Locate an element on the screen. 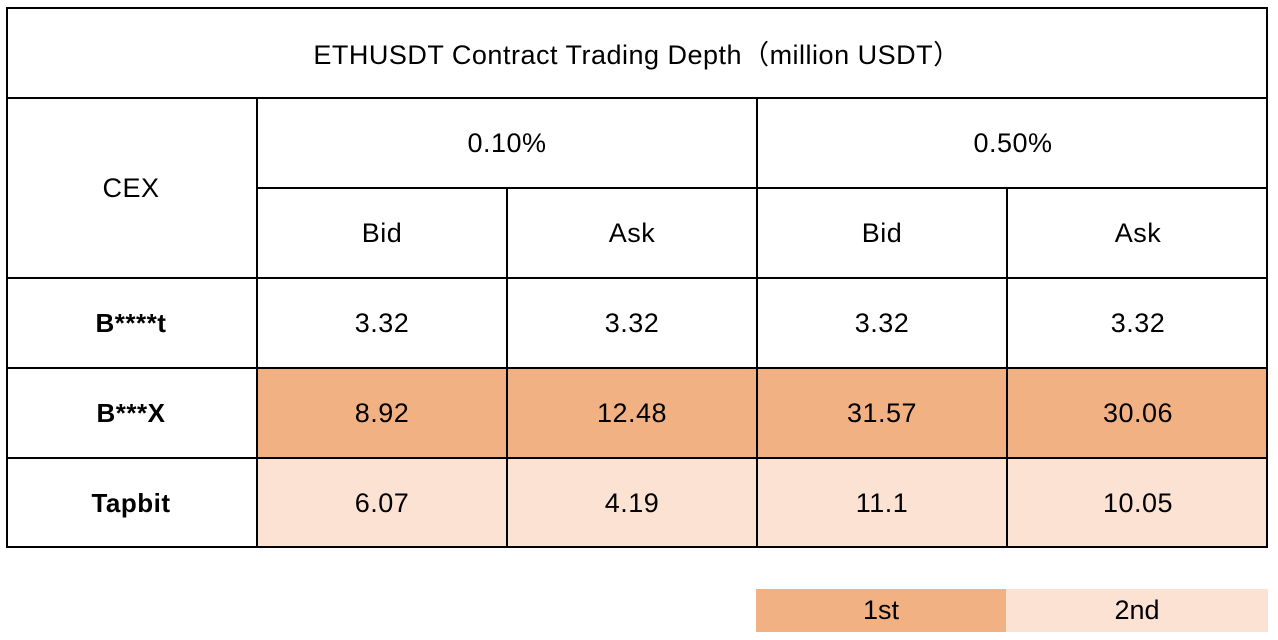  row-name: B***X is located at coordinates (131, 412).